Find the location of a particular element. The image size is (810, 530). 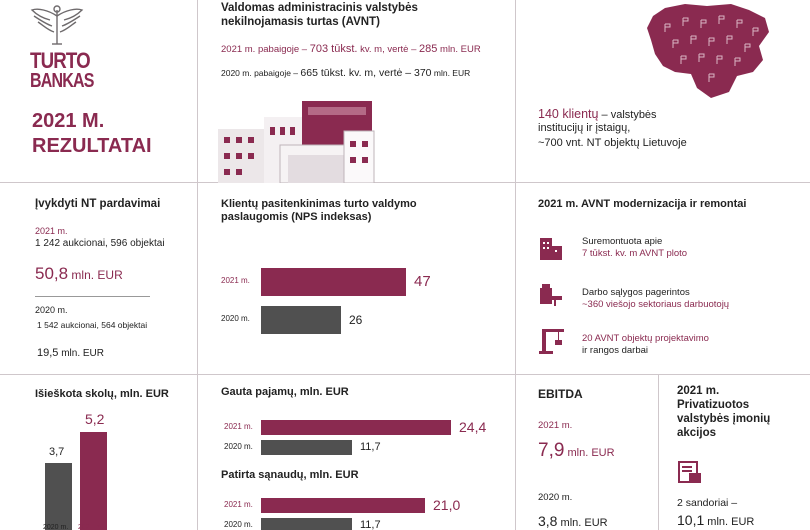

clients-line2: institucijų ir įstaigų, is located at coordinates (584, 128).